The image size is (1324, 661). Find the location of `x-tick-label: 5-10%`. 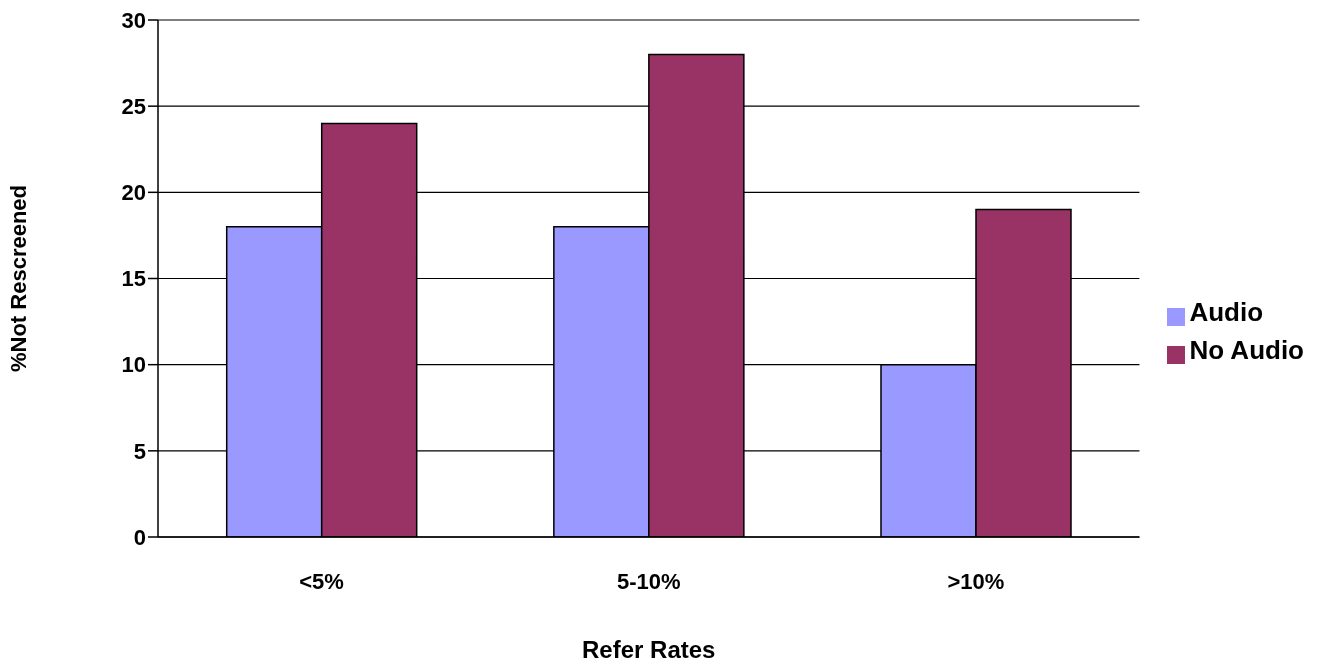

x-tick-label: 5-10% is located at coordinates (648, 581).